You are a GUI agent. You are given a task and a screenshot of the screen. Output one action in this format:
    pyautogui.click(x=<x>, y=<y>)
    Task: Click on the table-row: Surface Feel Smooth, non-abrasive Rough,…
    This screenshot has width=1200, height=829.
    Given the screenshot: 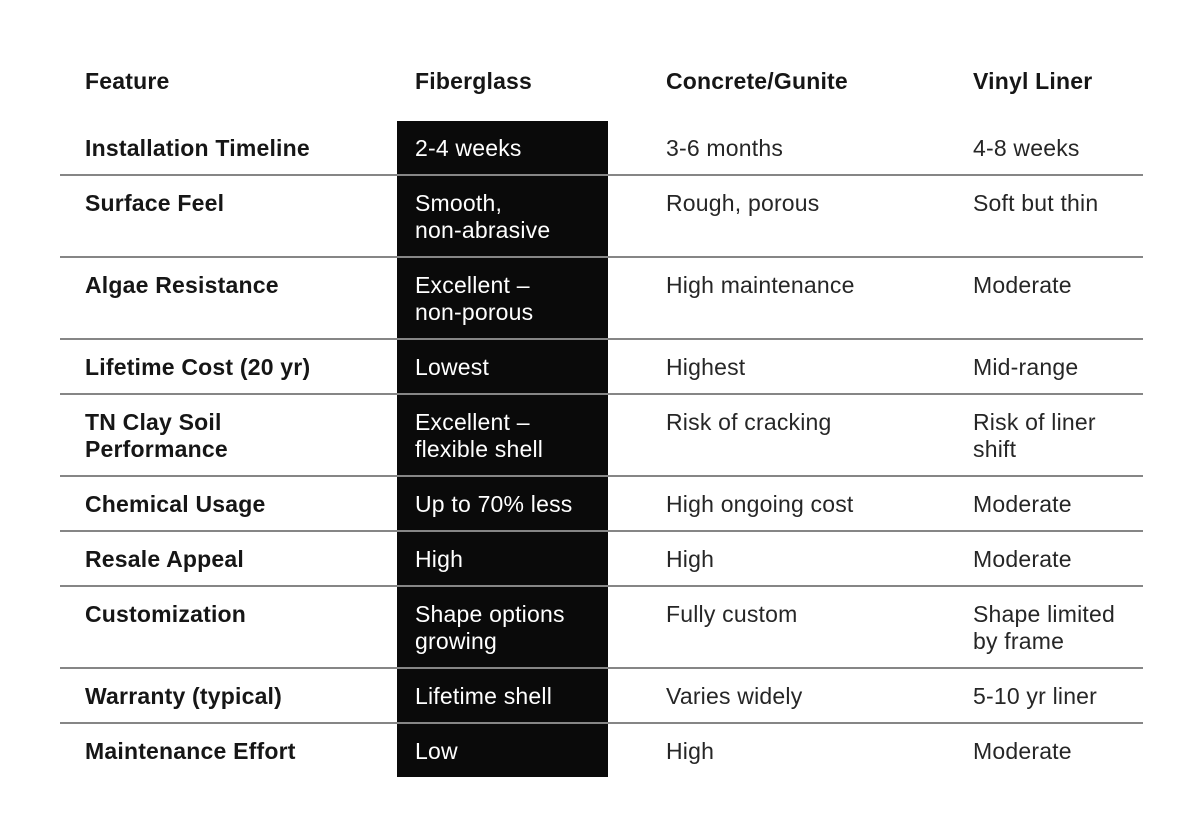 What is the action you would take?
    pyautogui.click(x=601, y=217)
    